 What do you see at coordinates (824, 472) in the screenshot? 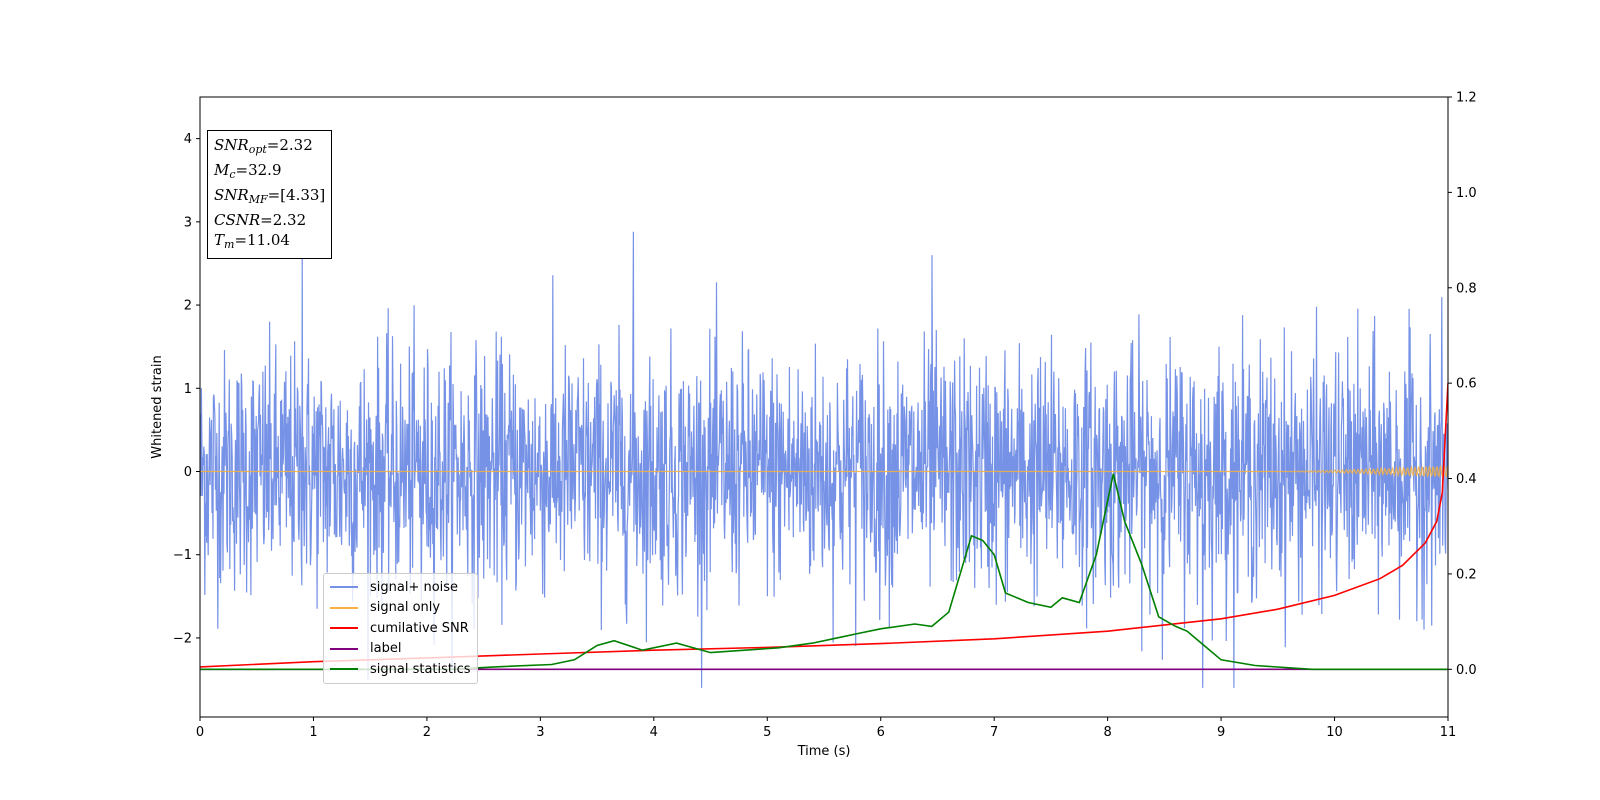
I see `series-line-signal-only` at bounding box center [824, 472].